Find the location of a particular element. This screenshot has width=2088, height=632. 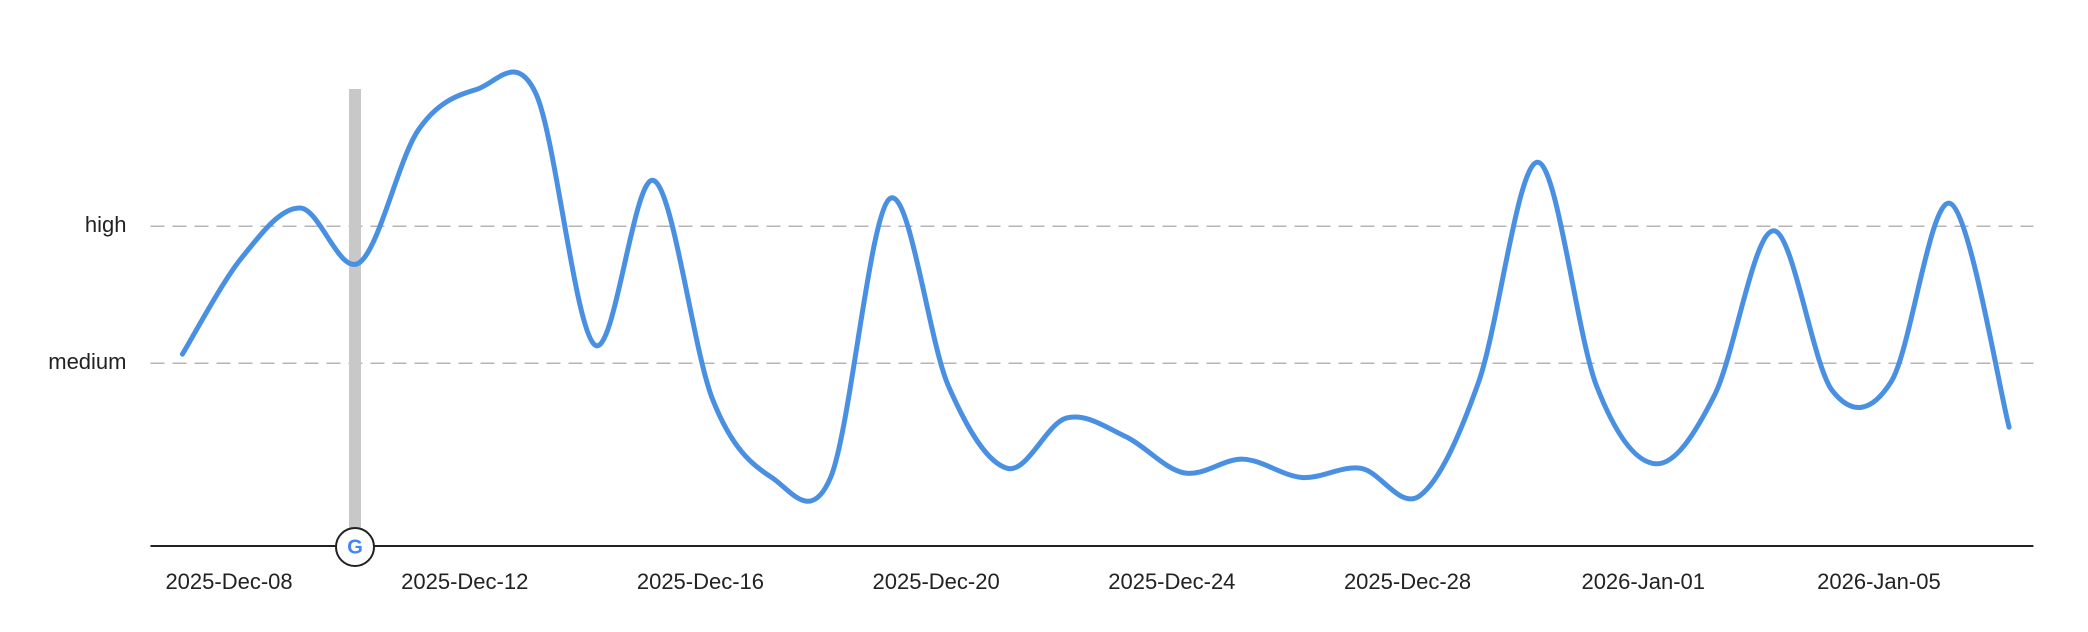

y-tick-label: medium is located at coordinates (87, 361).